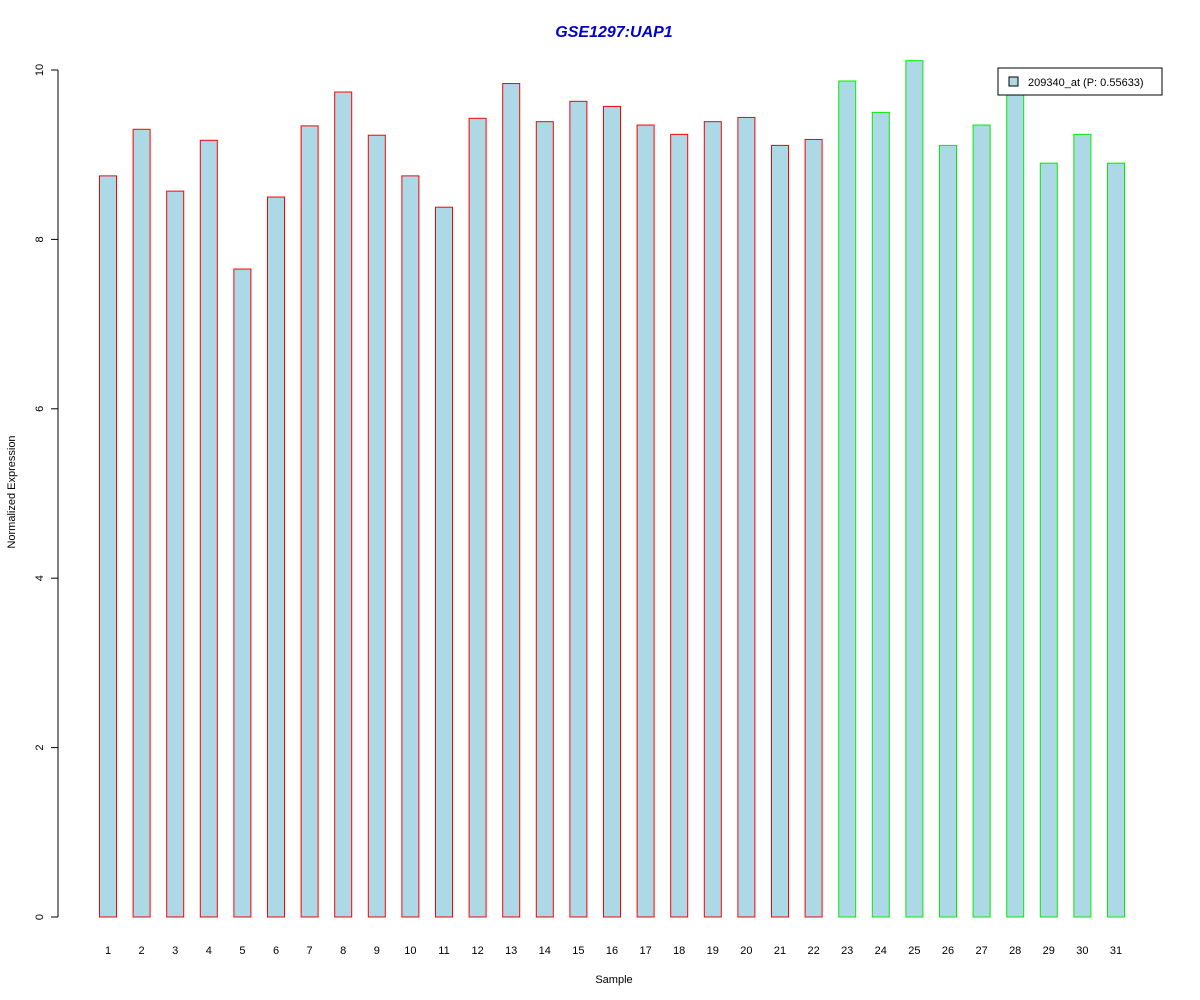  I want to click on legend-box, so click(1080, 81).